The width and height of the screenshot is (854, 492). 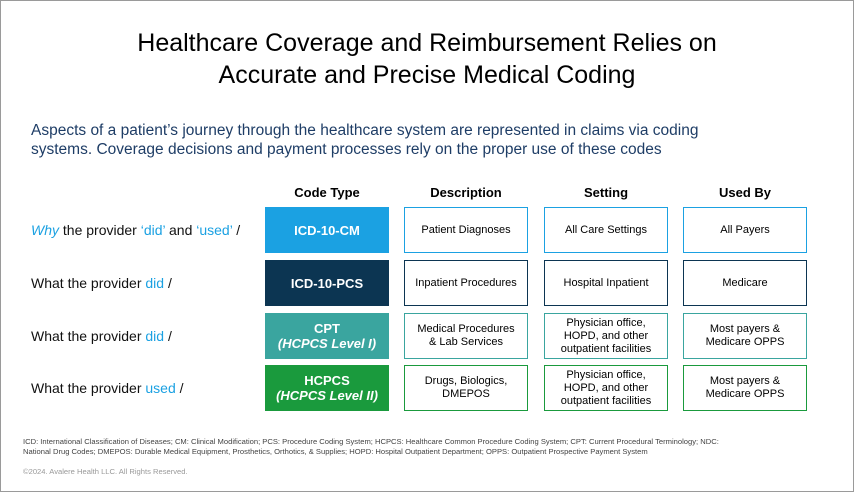 I want to click on row-label: What the provider used /, so click(x=107, y=388).